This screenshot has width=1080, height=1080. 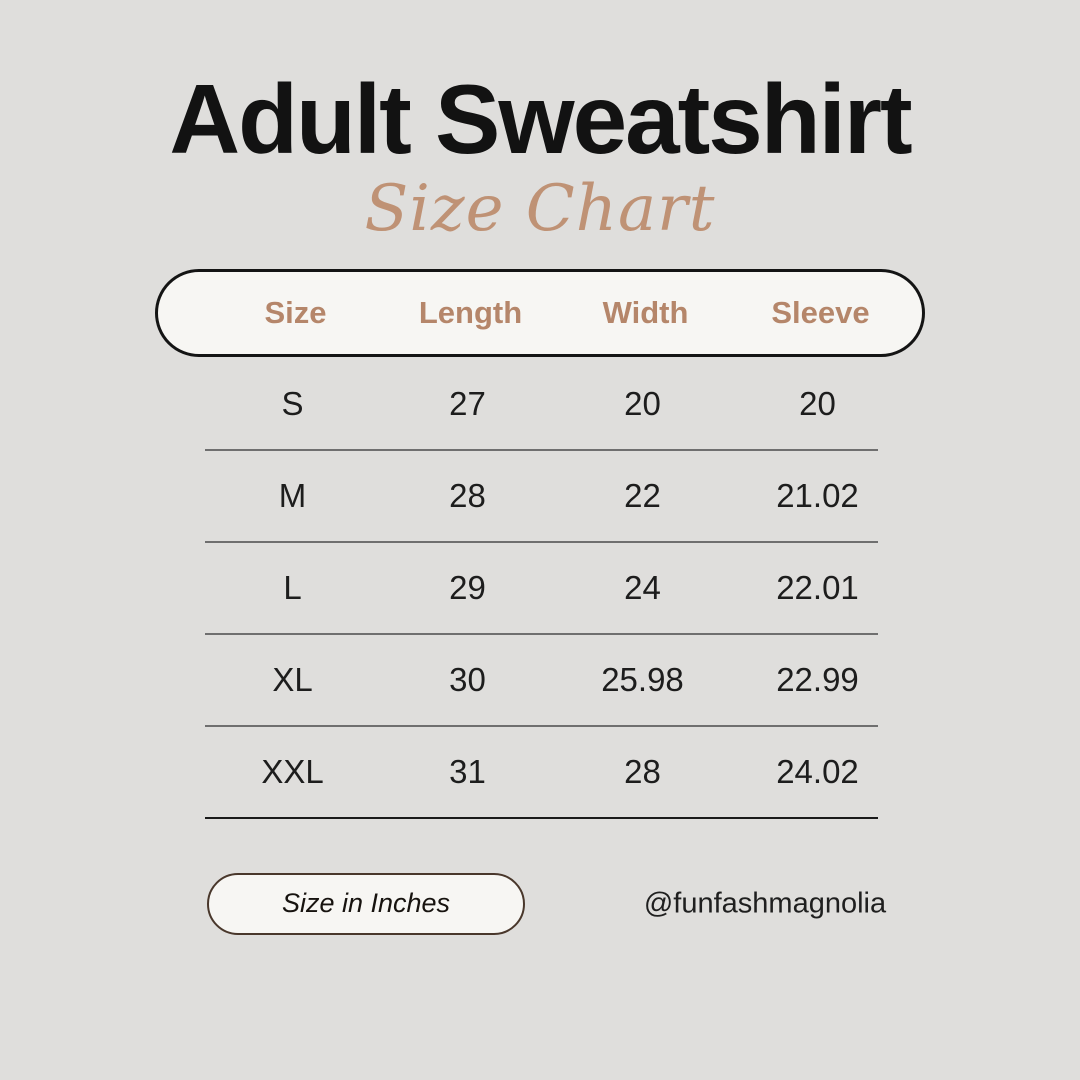 What do you see at coordinates (467, 771) in the screenshot?
I see `cell-length: 31` at bounding box center [467, 771].